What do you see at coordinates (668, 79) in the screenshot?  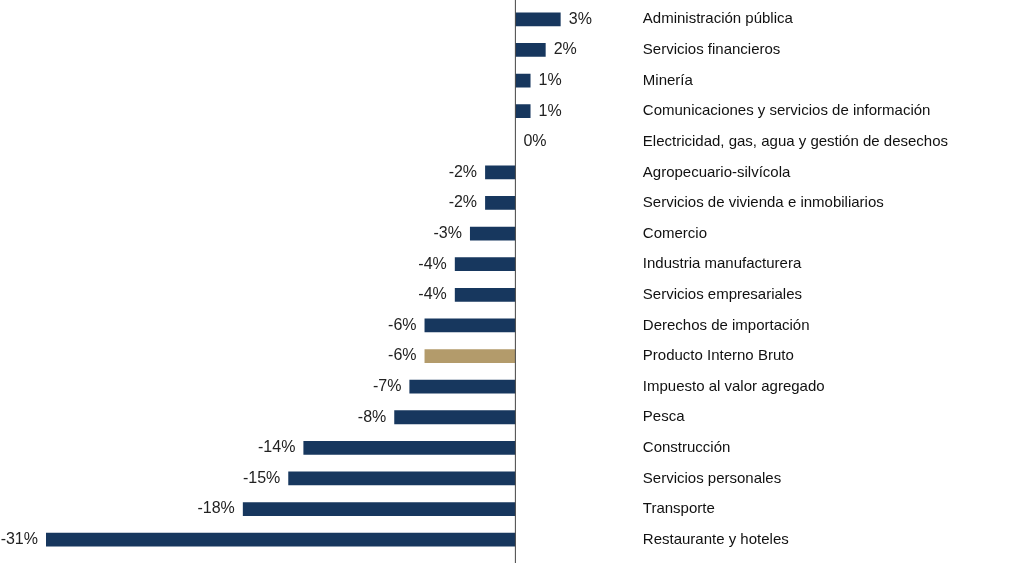 I see `y-tick-label: Minería` at bounding box center [668, 79].